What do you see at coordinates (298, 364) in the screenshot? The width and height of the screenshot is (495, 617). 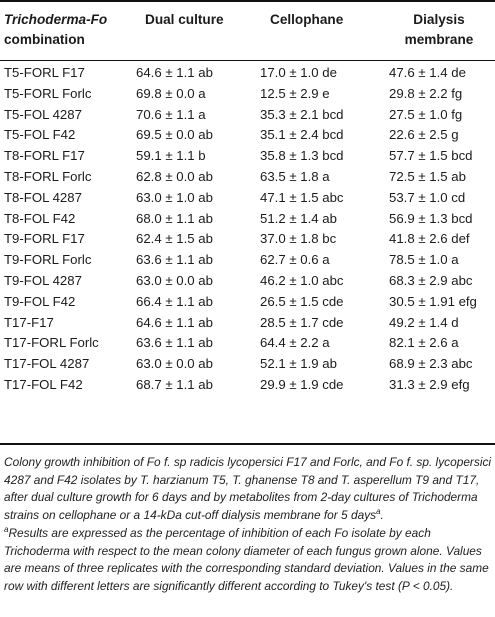 I see `row-cellophane: 52.1 ± 1.9 ab` at bounding box center [298, 364].